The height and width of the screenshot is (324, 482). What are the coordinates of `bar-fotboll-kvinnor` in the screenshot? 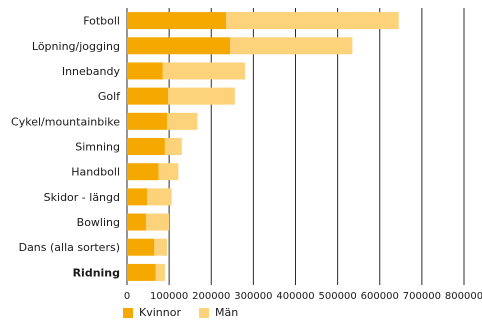 It's located at (176, 21).